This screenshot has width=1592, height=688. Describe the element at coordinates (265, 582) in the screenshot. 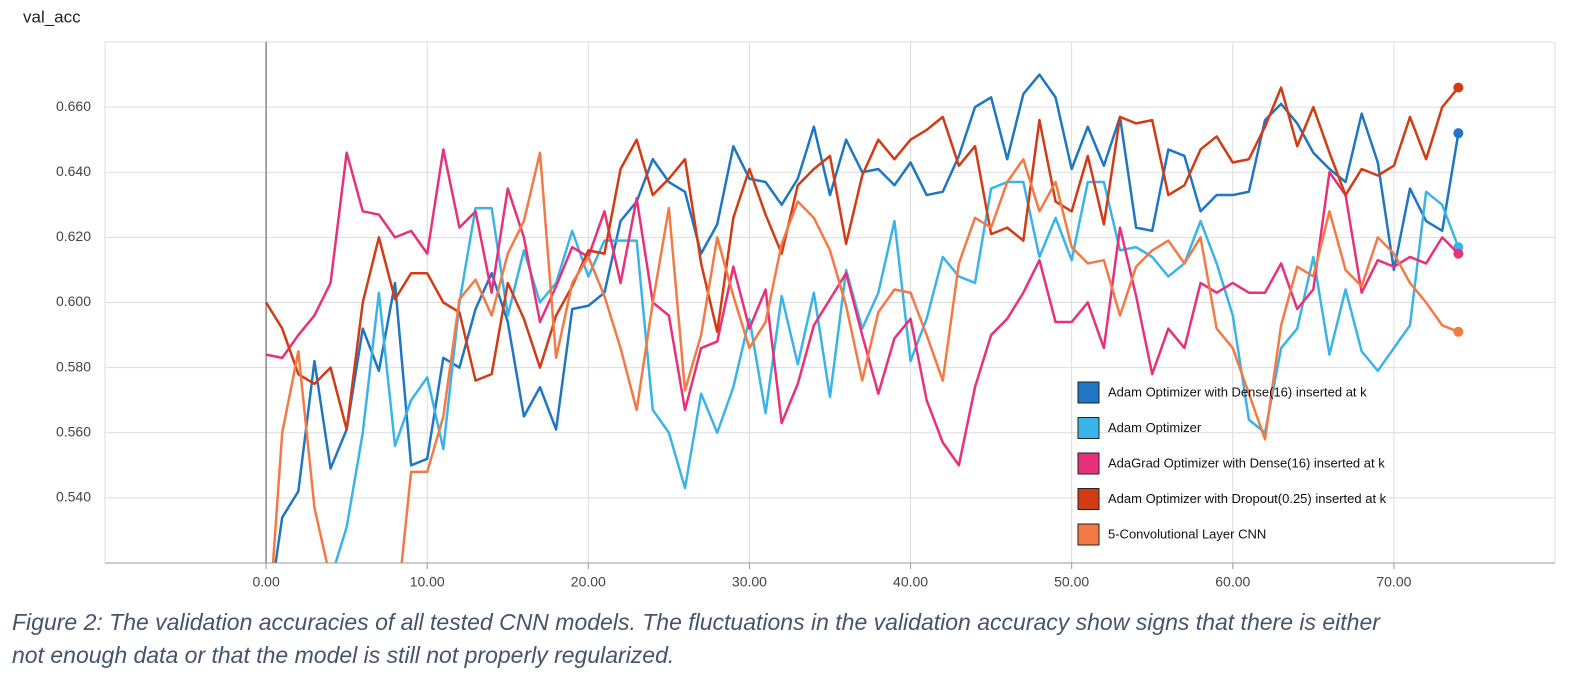

I see `x-tick-label: 0.00` at that location.